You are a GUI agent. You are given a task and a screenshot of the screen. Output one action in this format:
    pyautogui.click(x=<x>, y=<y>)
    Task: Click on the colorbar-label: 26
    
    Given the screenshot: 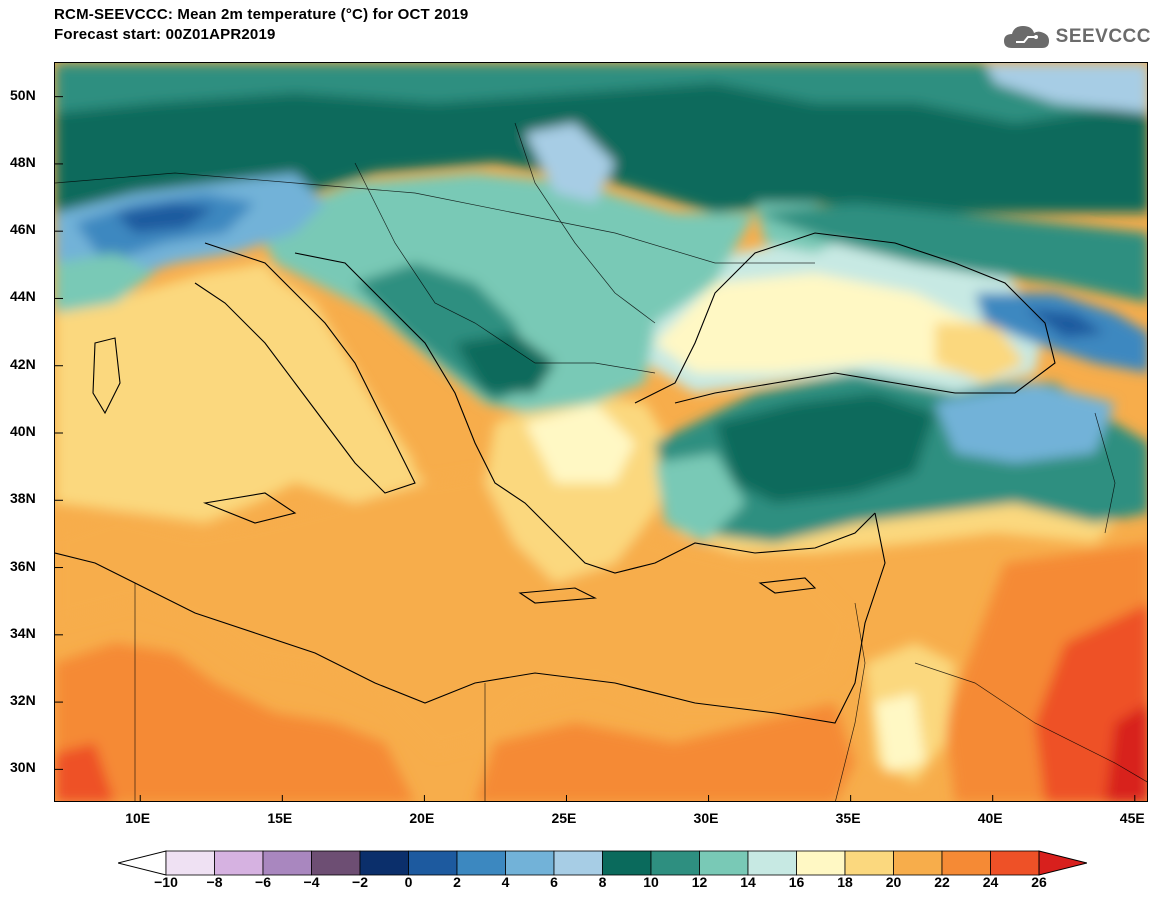 What is the action you would take?
    pyautogui.click(x=1039, y=882)
    